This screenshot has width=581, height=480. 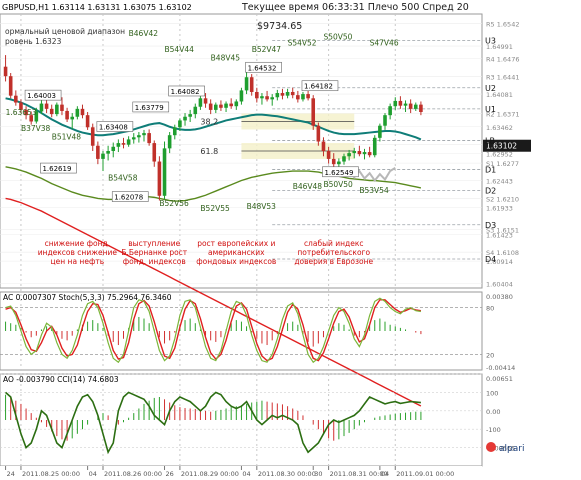 I want to click on ma-mid-line, so click(x=213, y=184).